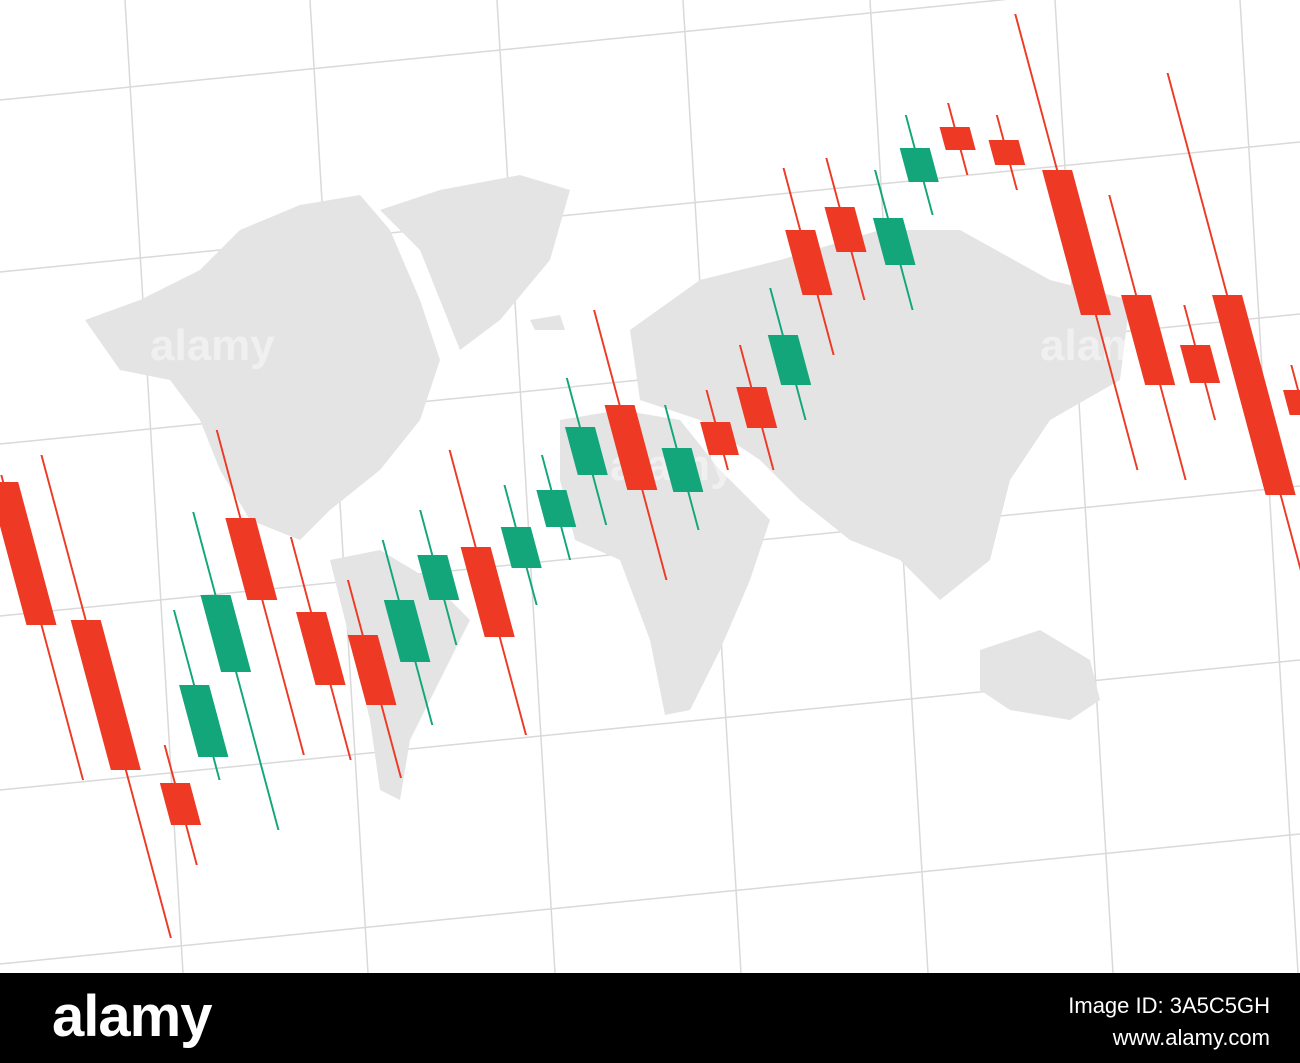 This screenshot has height=1063, width=1300. What do you see at coordinates (1191, 1037) in the screenshot?
I see `url: www.alamy.com` at bounding box center [1191, 1037].